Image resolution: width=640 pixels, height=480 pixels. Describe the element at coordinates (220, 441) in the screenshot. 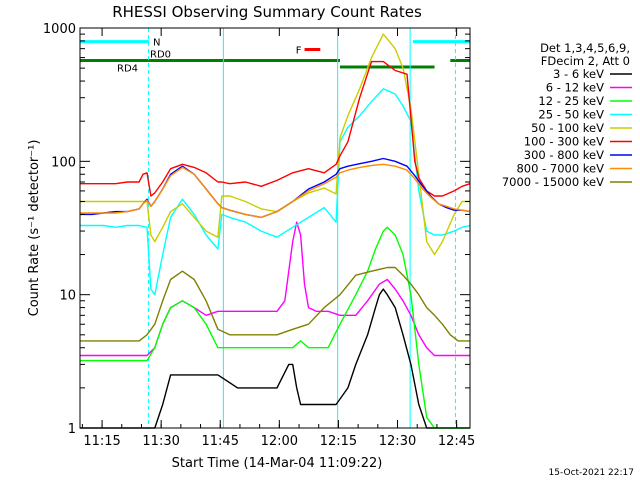

I see `x-tick-label-2: 11:45` at that location.